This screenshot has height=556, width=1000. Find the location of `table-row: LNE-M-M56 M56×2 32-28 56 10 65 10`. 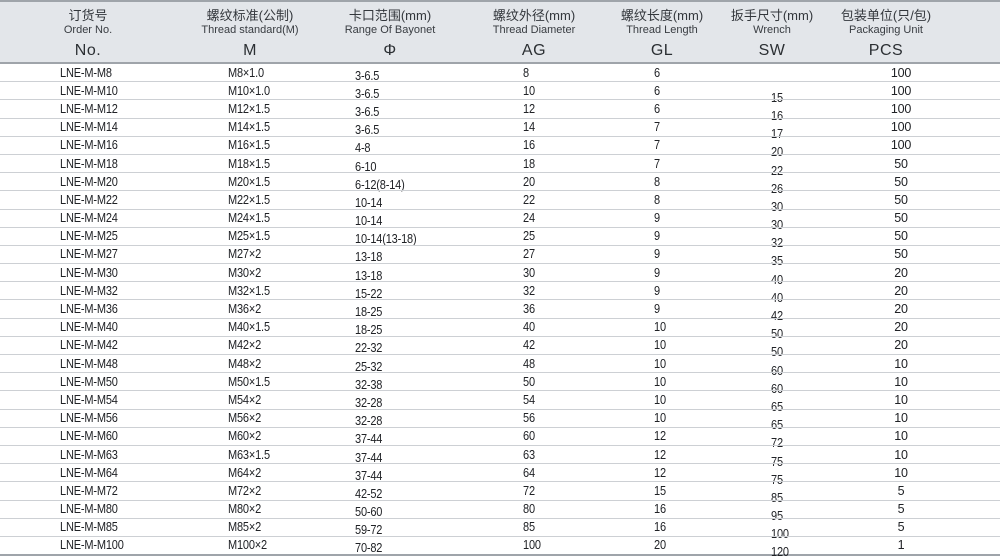

table-row: LNE-M-M56 M56×2 32-28 56 10 65 10 is located at coordinates (500, 420).